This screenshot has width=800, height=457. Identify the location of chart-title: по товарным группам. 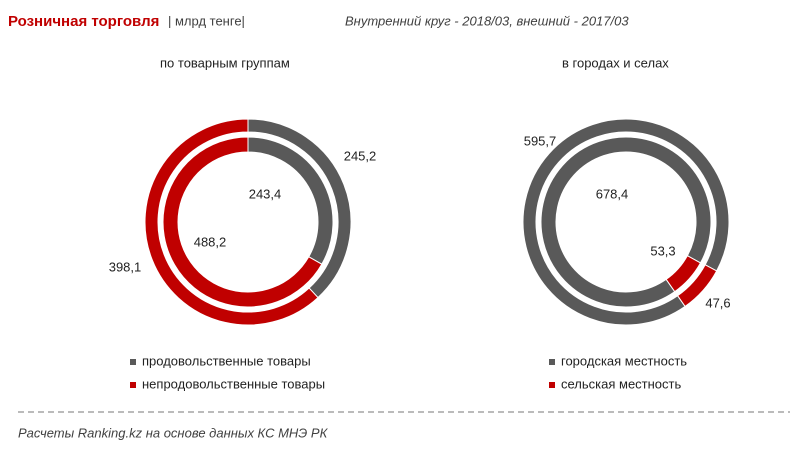
(225, 62).